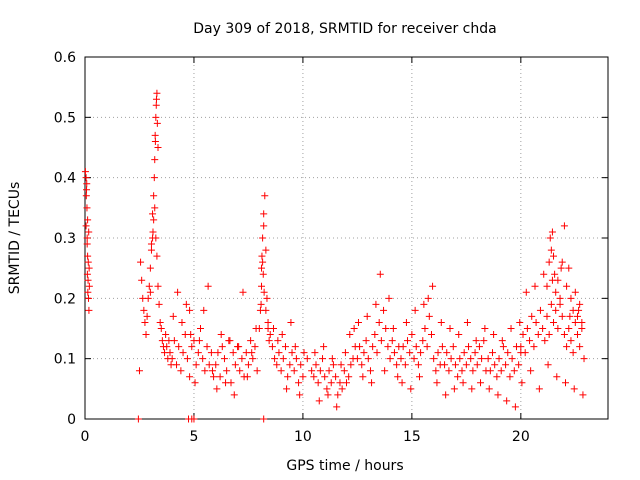 This screenshot has width=640, height=480. What do you see at coordinates (71, 420) in the screenshot?
I see `y-tick-label: 0` at bounding box center [71, 420].